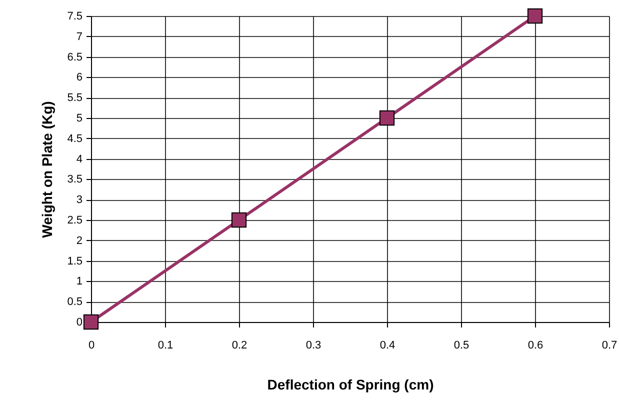 The image size is (619, 402). What do you see at coordinates (536, 346) in the screenshot?
I see `x-tick-label: 0.6` at bounding box center [536, 346].